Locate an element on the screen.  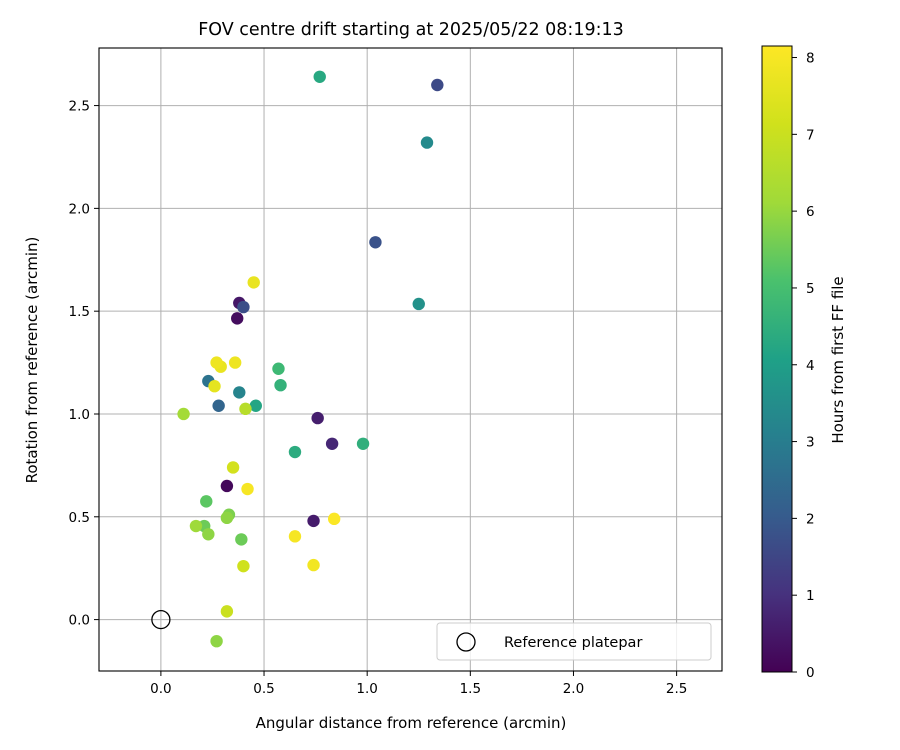
colorbar-tick-label: 0 is located at coordinates (810, 673).